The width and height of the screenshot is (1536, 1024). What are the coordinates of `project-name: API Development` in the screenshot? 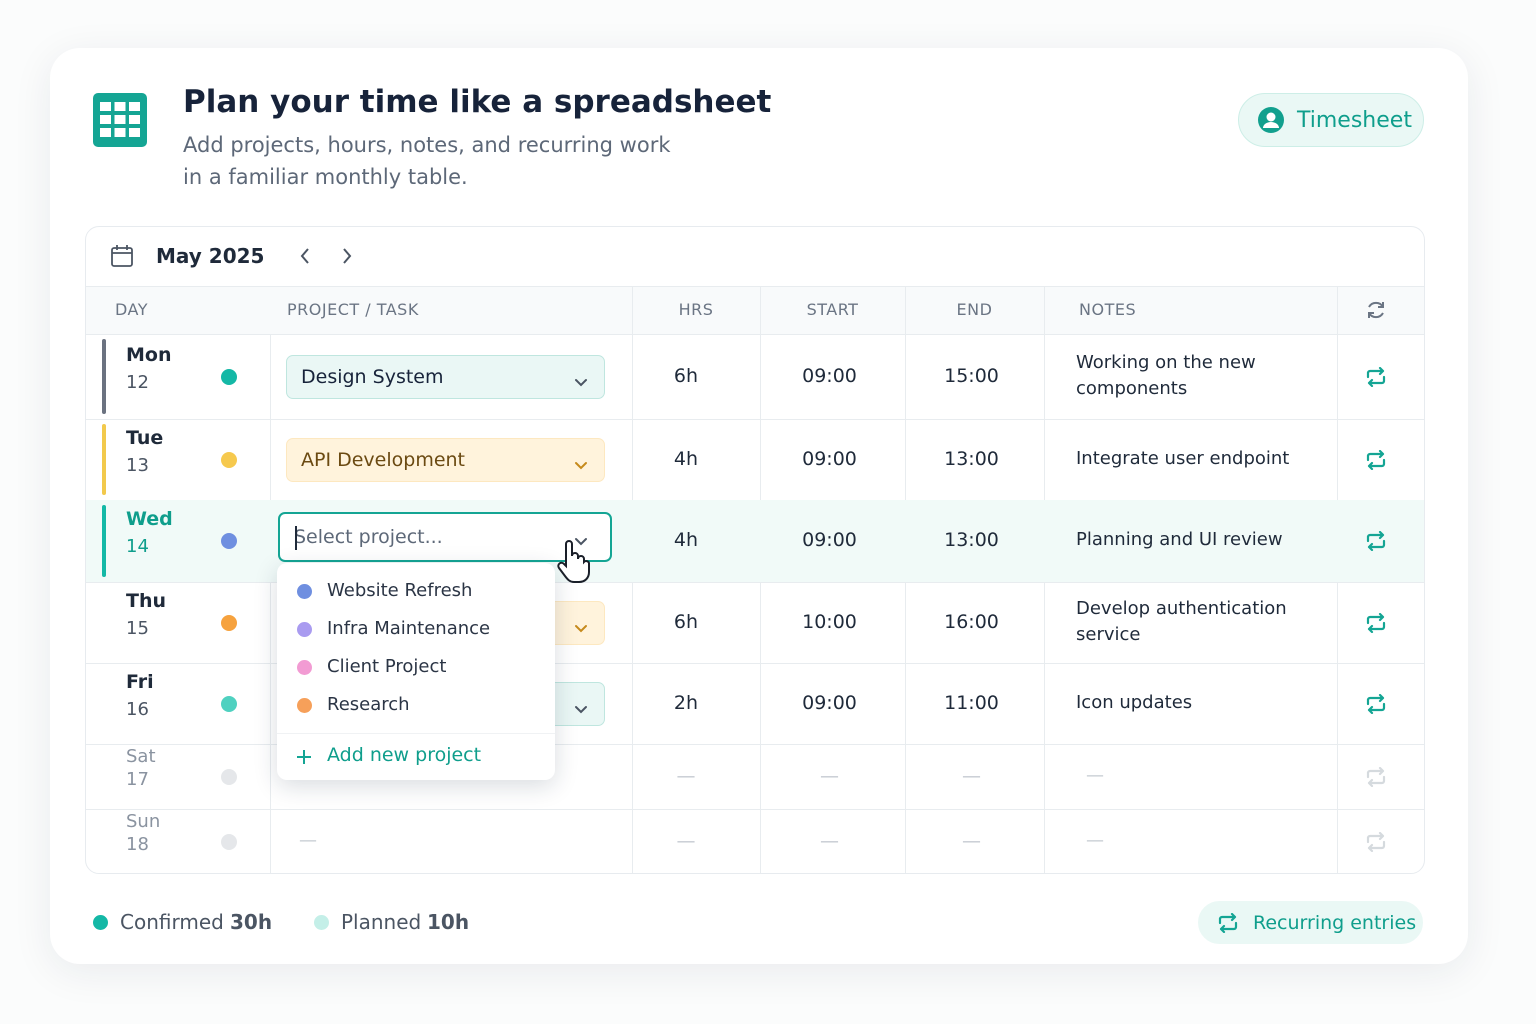 It's located at (383, 459).